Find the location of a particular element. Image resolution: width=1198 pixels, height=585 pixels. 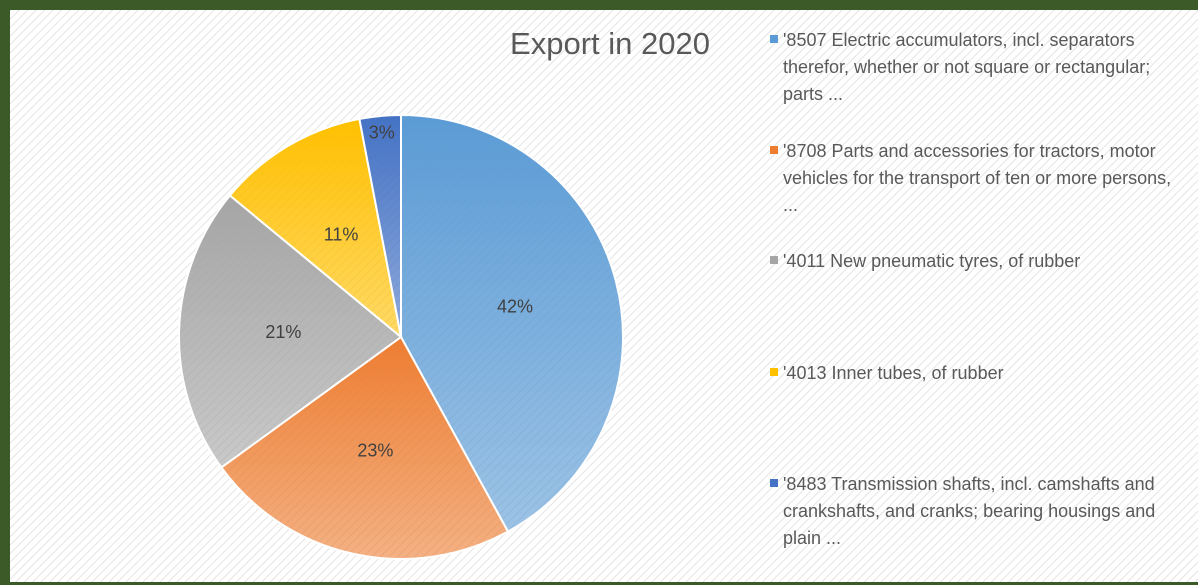

data-label: 21% is located at coordinates (283, 332).